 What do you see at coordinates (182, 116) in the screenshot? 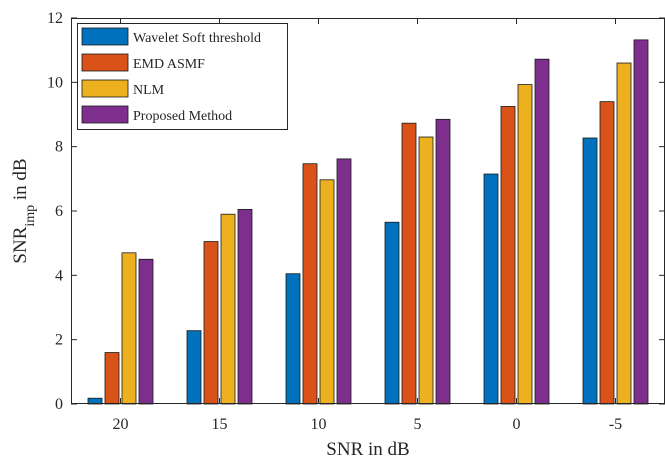
I see `legend-label: Proposed Method` at bounding box center [182, 116].